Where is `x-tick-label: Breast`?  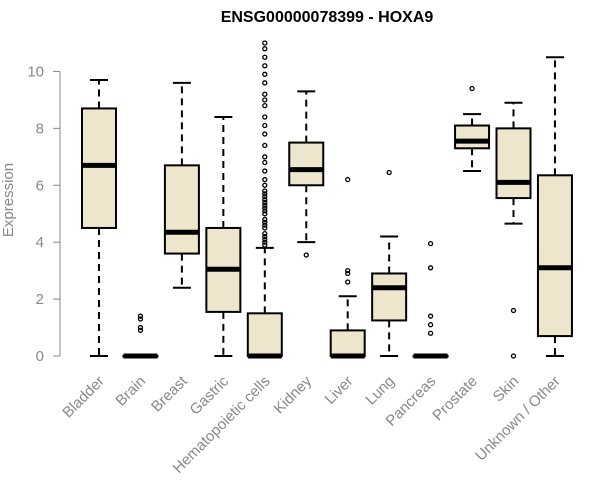 x-tick-label: Breast is located at coordinates (169, 393).